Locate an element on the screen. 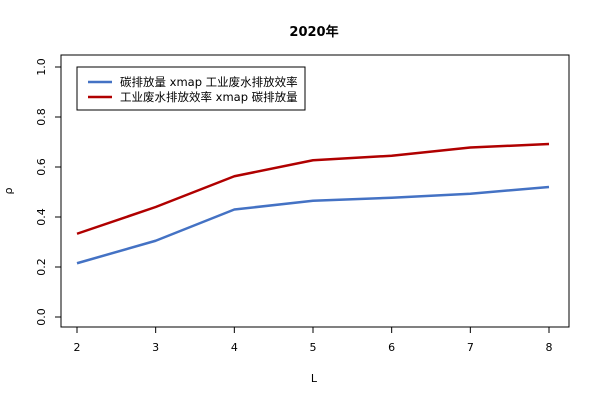 This screenshot has height=400, width=600. y-tick-label: 1.0 is located at coordinates (41, 67).